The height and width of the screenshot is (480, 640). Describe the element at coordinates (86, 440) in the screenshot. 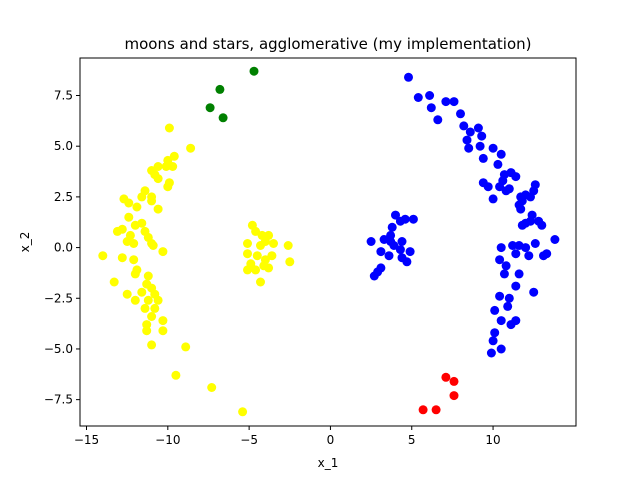

I see `x-tick-label: −15` at that location.